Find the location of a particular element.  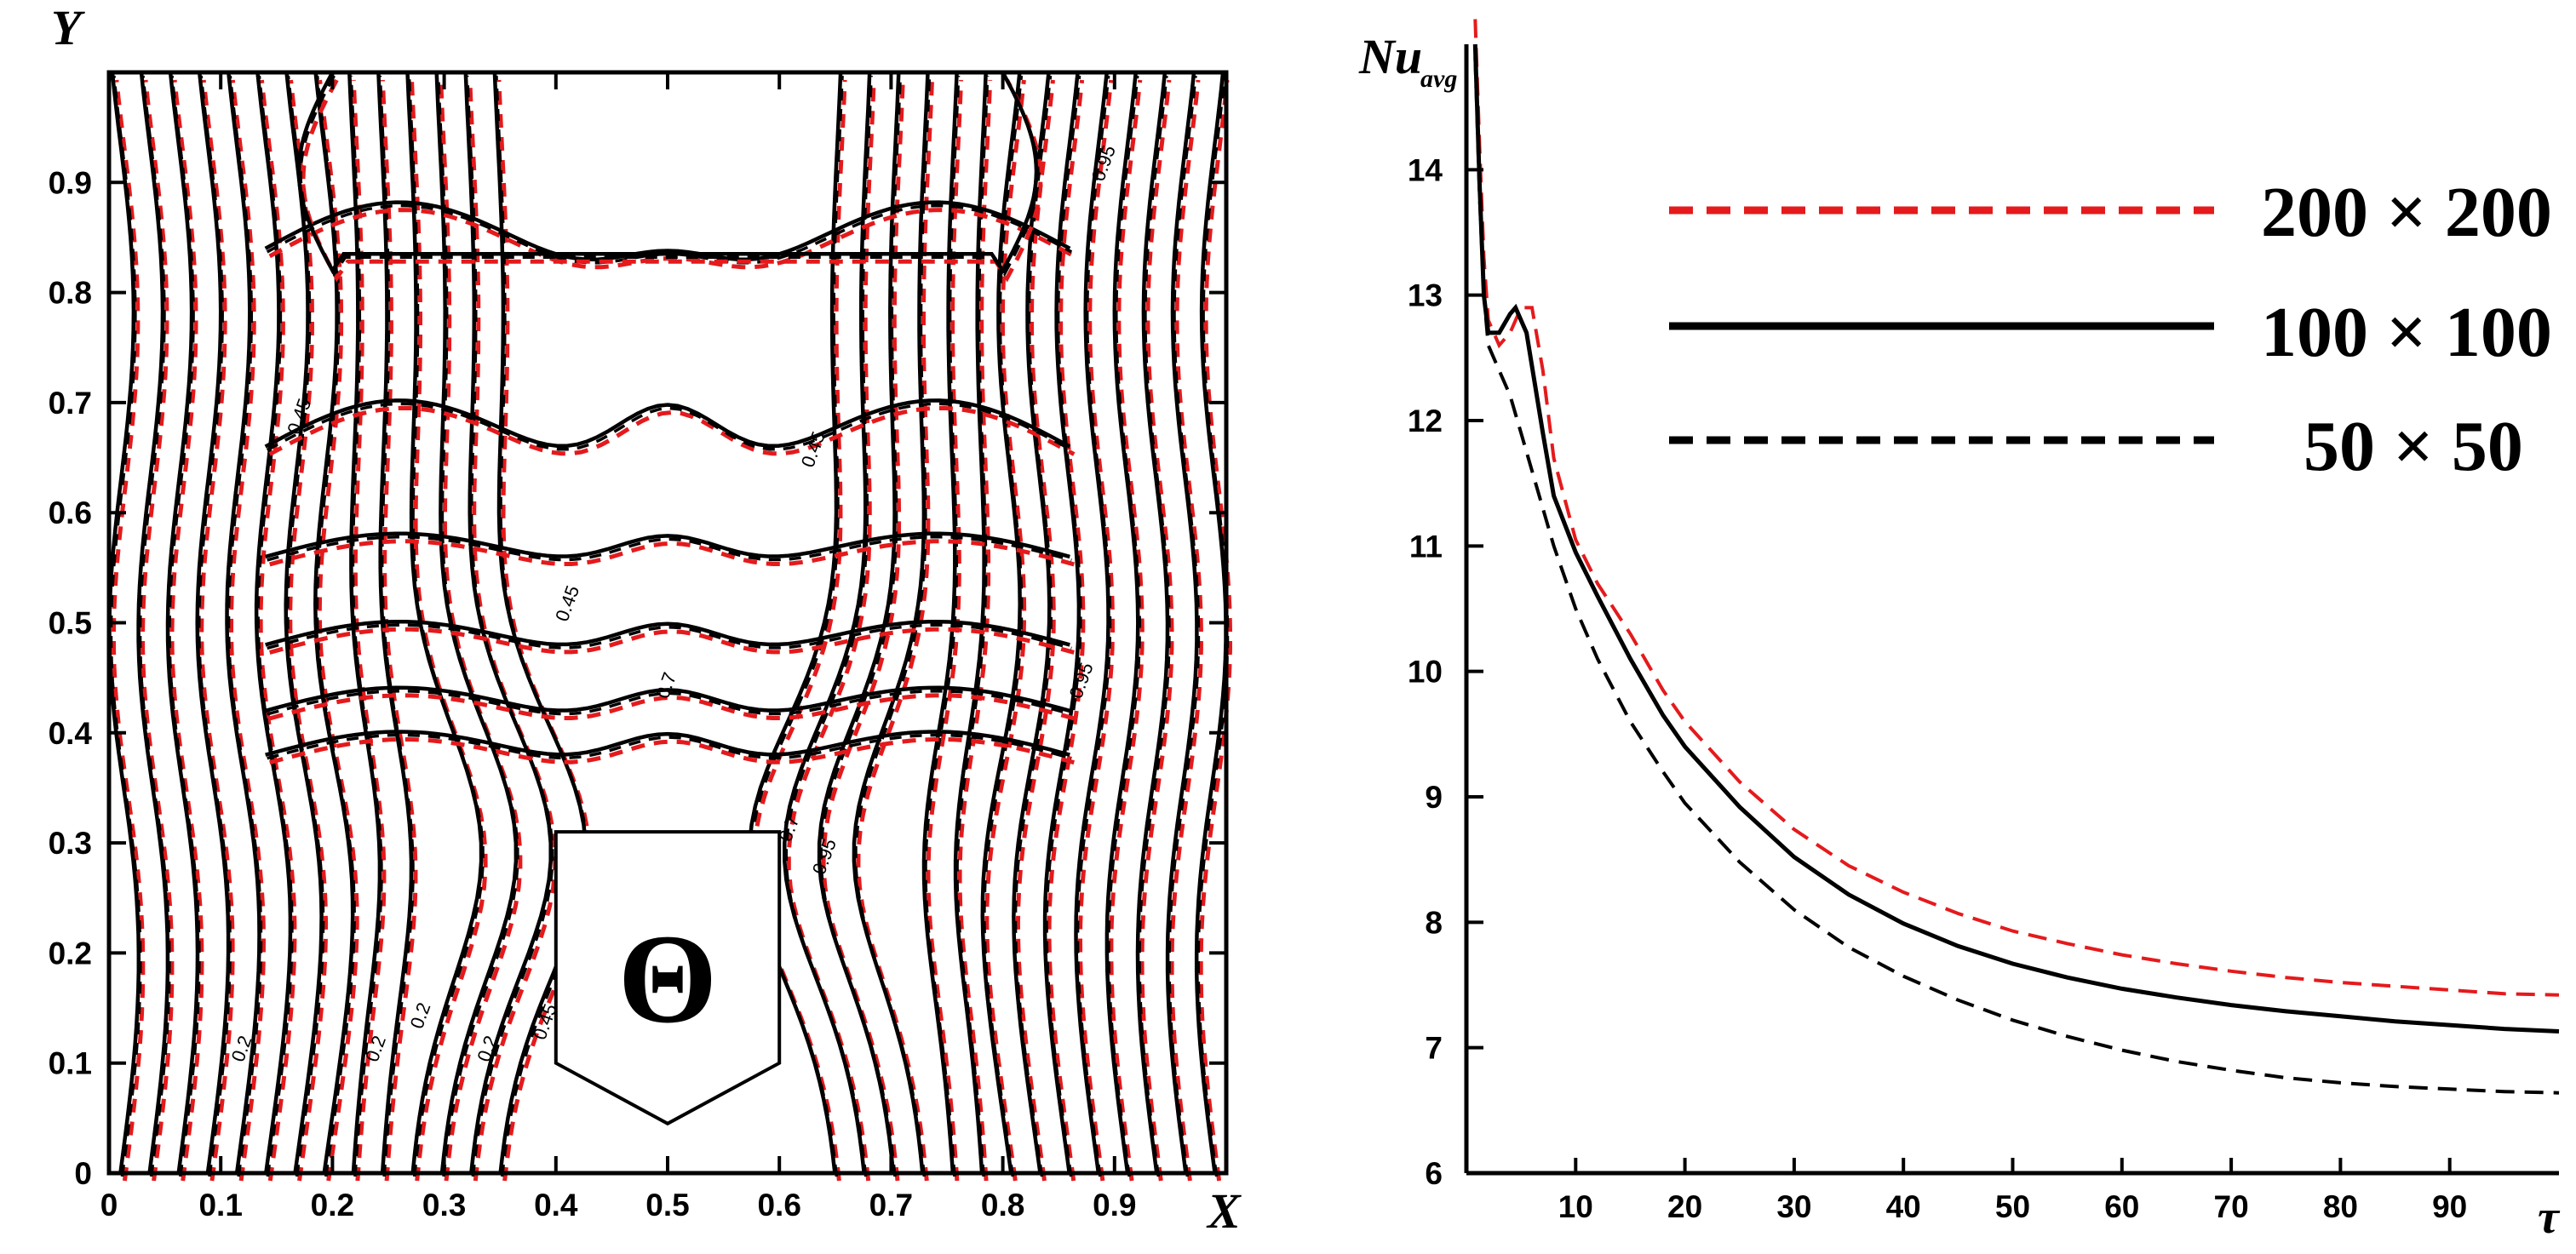

line-x-tick-label: 50 is located at coordinates (2012, 1206).